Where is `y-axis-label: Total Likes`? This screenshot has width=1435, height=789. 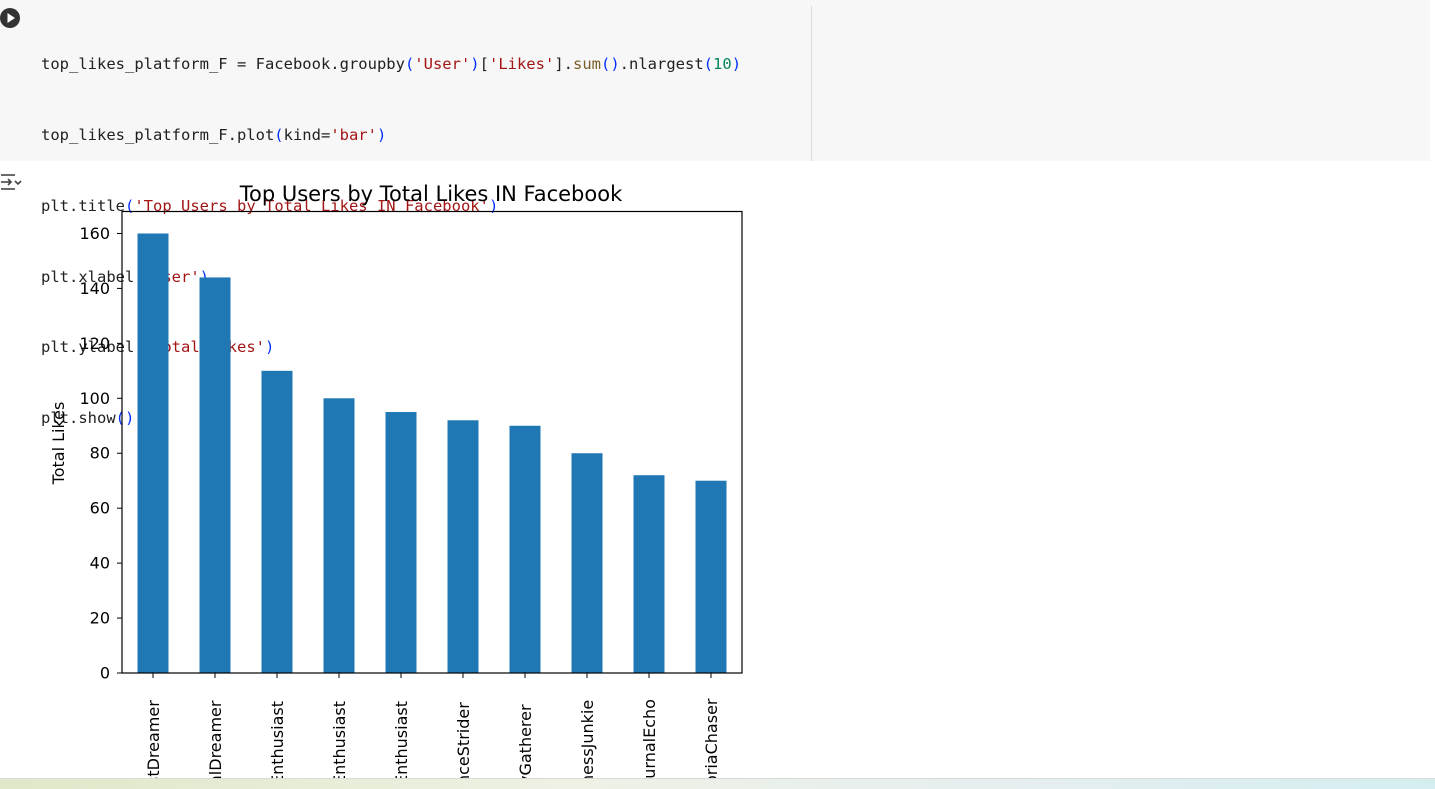
y-axis-label: Total Likes is located at coordinates (58, 444).